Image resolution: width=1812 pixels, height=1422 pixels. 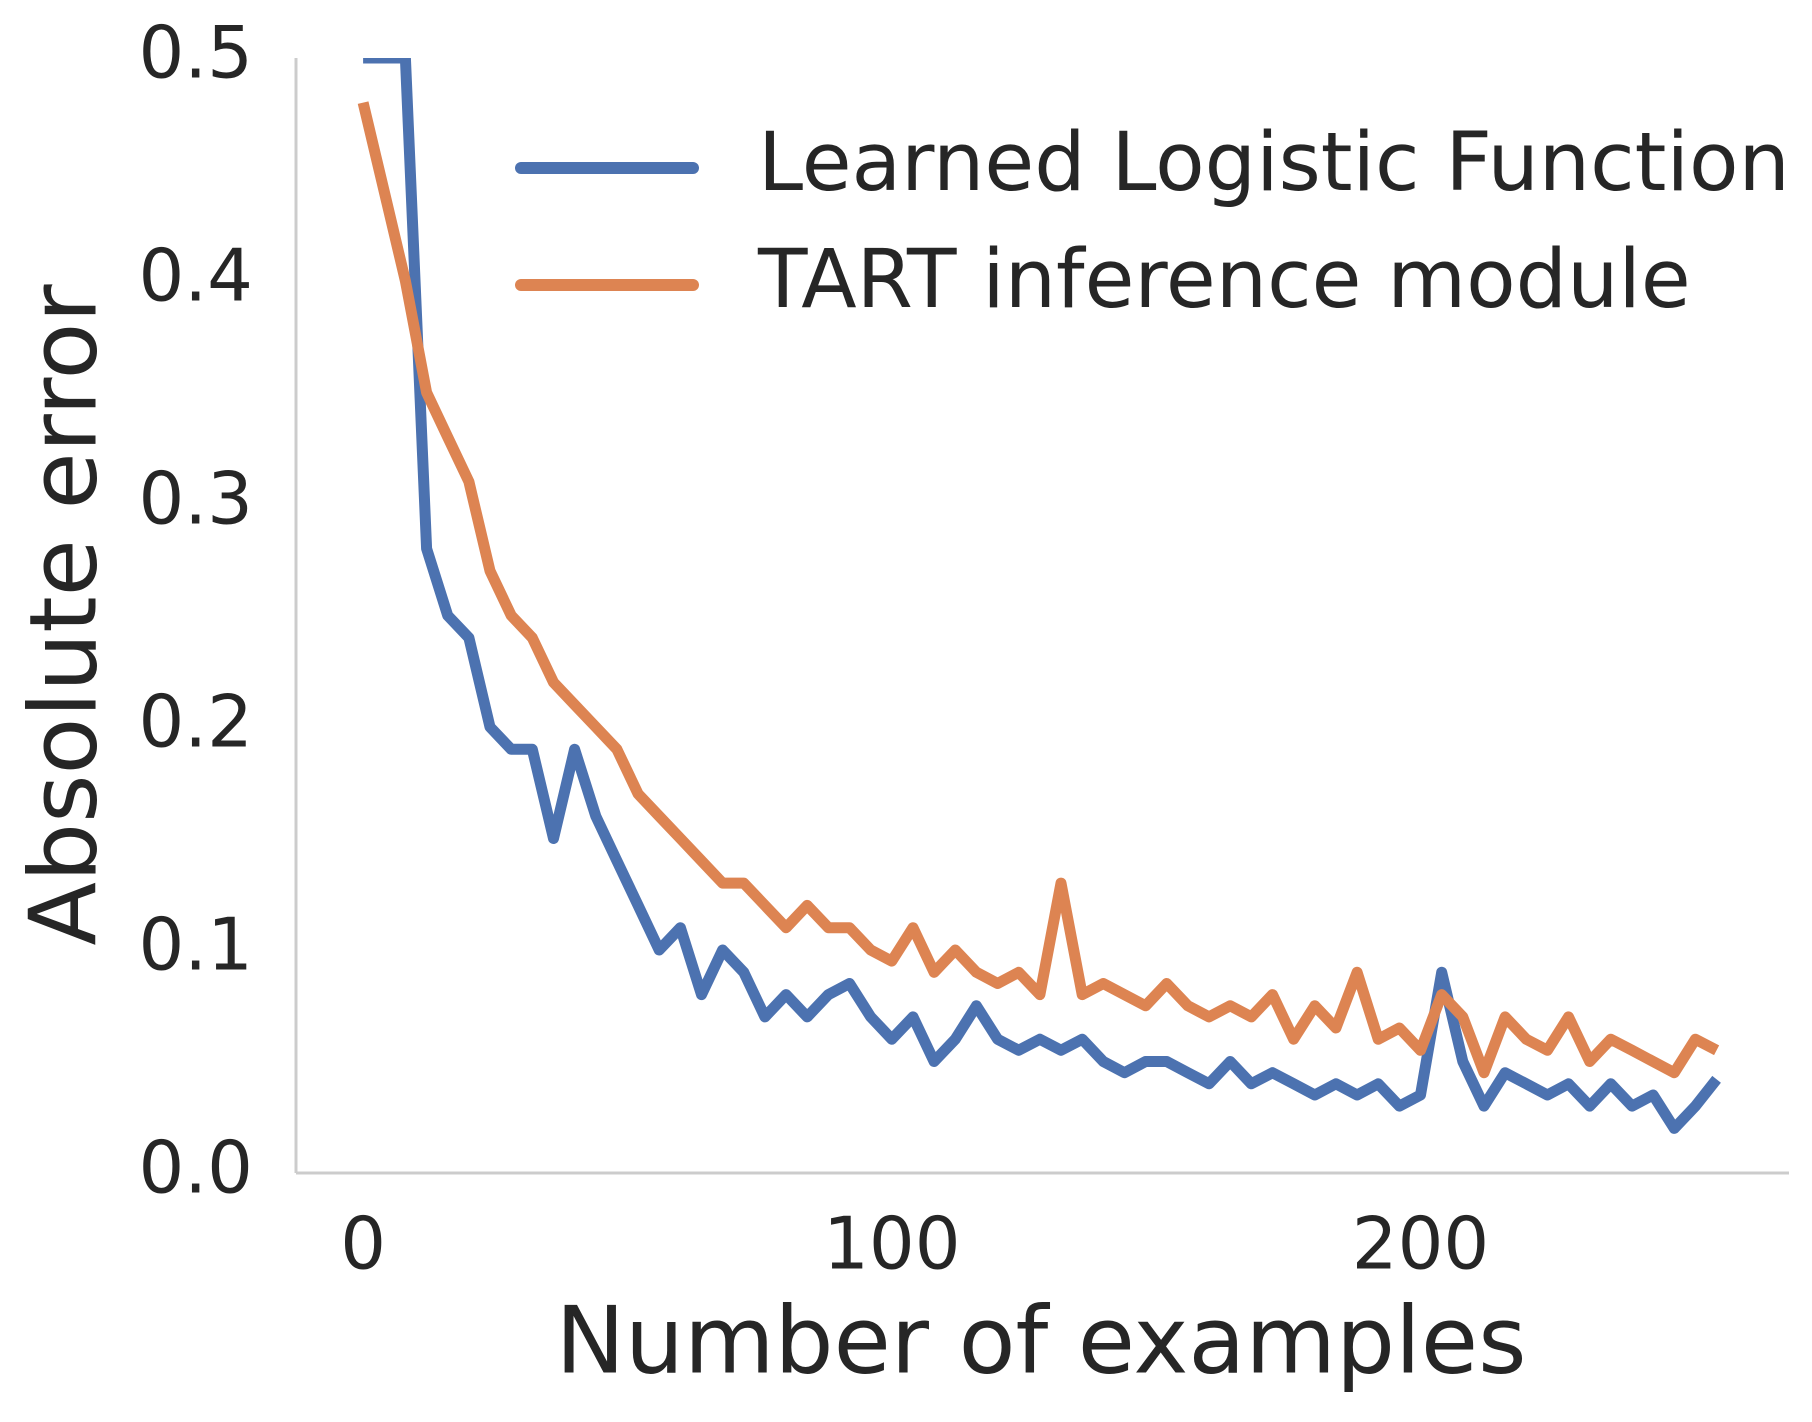 I want to click on y-tick-label: 0.0, so click(x=195, y=1168).